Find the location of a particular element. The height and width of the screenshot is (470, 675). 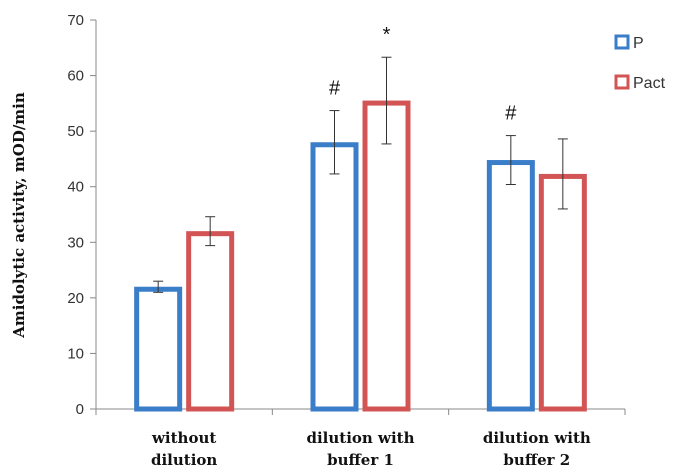

y-tick-label: 50 is located at coordinates (75, 131).